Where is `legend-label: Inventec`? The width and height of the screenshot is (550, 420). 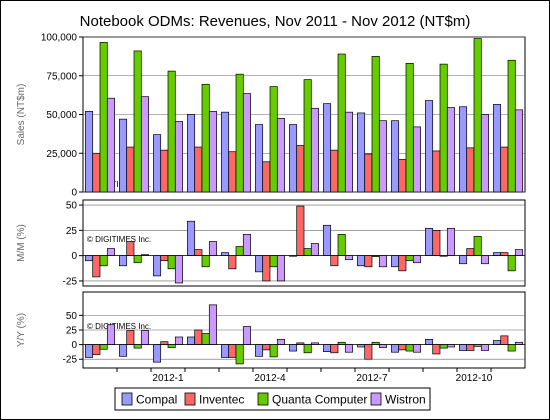 legend-label: Inventec is located at coordinates (221, 400).